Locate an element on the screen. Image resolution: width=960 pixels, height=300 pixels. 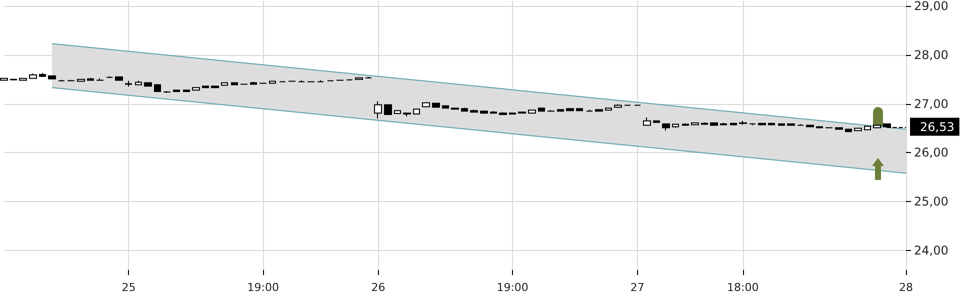
x-tick-label: 18:00 is located at coordinates (743, 287).